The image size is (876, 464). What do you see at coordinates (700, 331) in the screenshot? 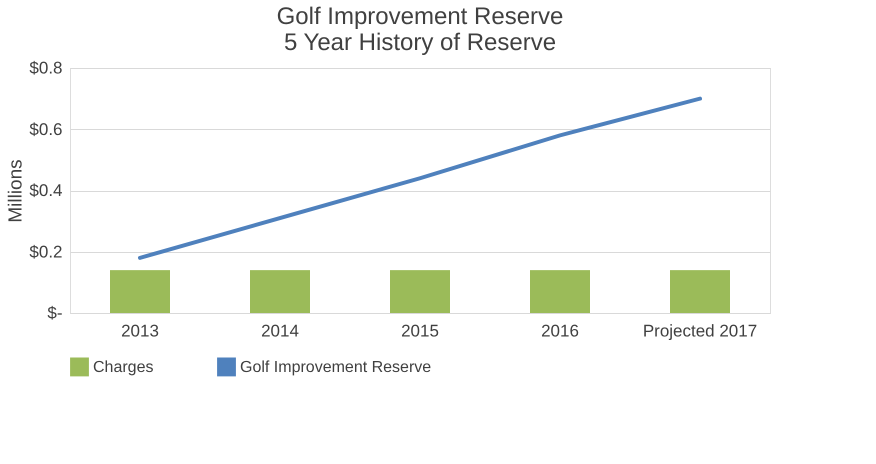
I see `x-tick-label: Projected 2017` at bounding box center [700, 331].